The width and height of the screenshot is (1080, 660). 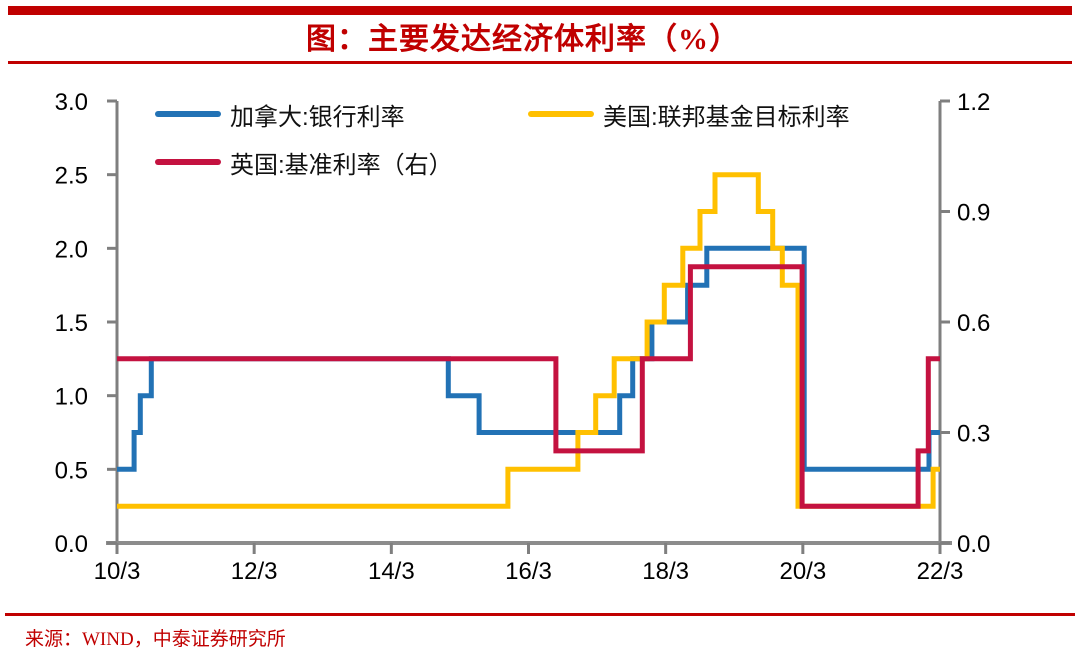 I want to click on legend-label-us: 美国:联邦基金目标利率, so click(x=726, y=117).